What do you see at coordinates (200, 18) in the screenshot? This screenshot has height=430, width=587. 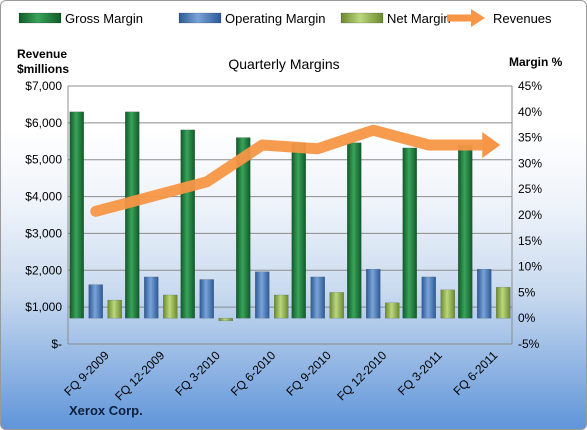 I see `operating-margin-legend-swatch` at bounding box center [200, 18].